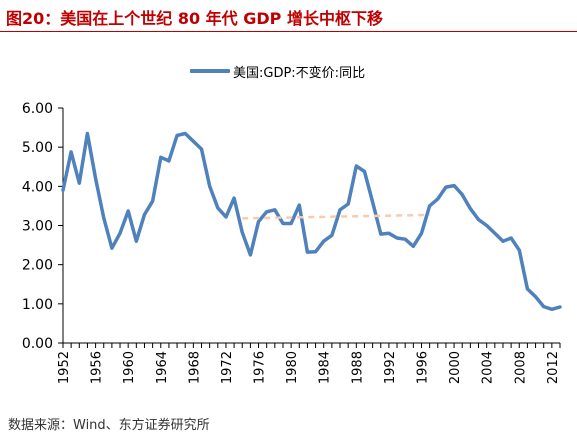  I want to click on legend-label: 美国:GDP:不变价:同比, so click(299, 73).